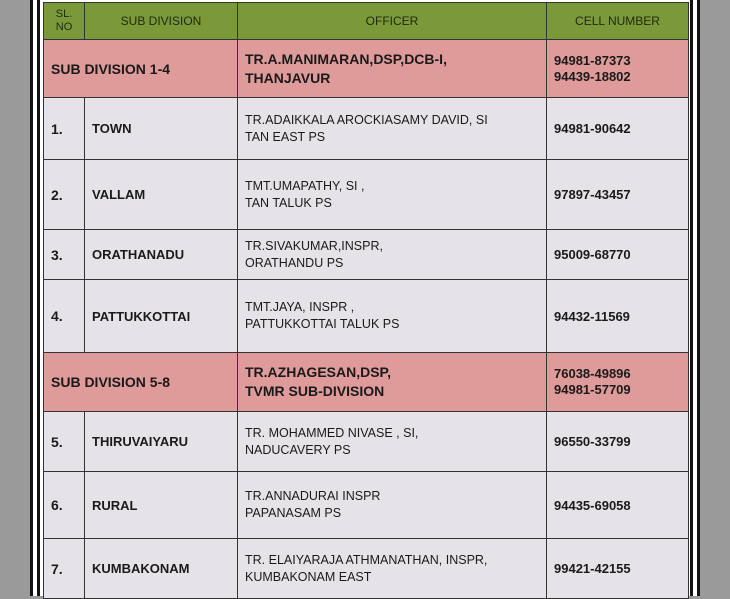  Describe the element at coordinates (140, 382) in the screenshot. I see `group-label: SUB DIVISION 5-8` at that location.